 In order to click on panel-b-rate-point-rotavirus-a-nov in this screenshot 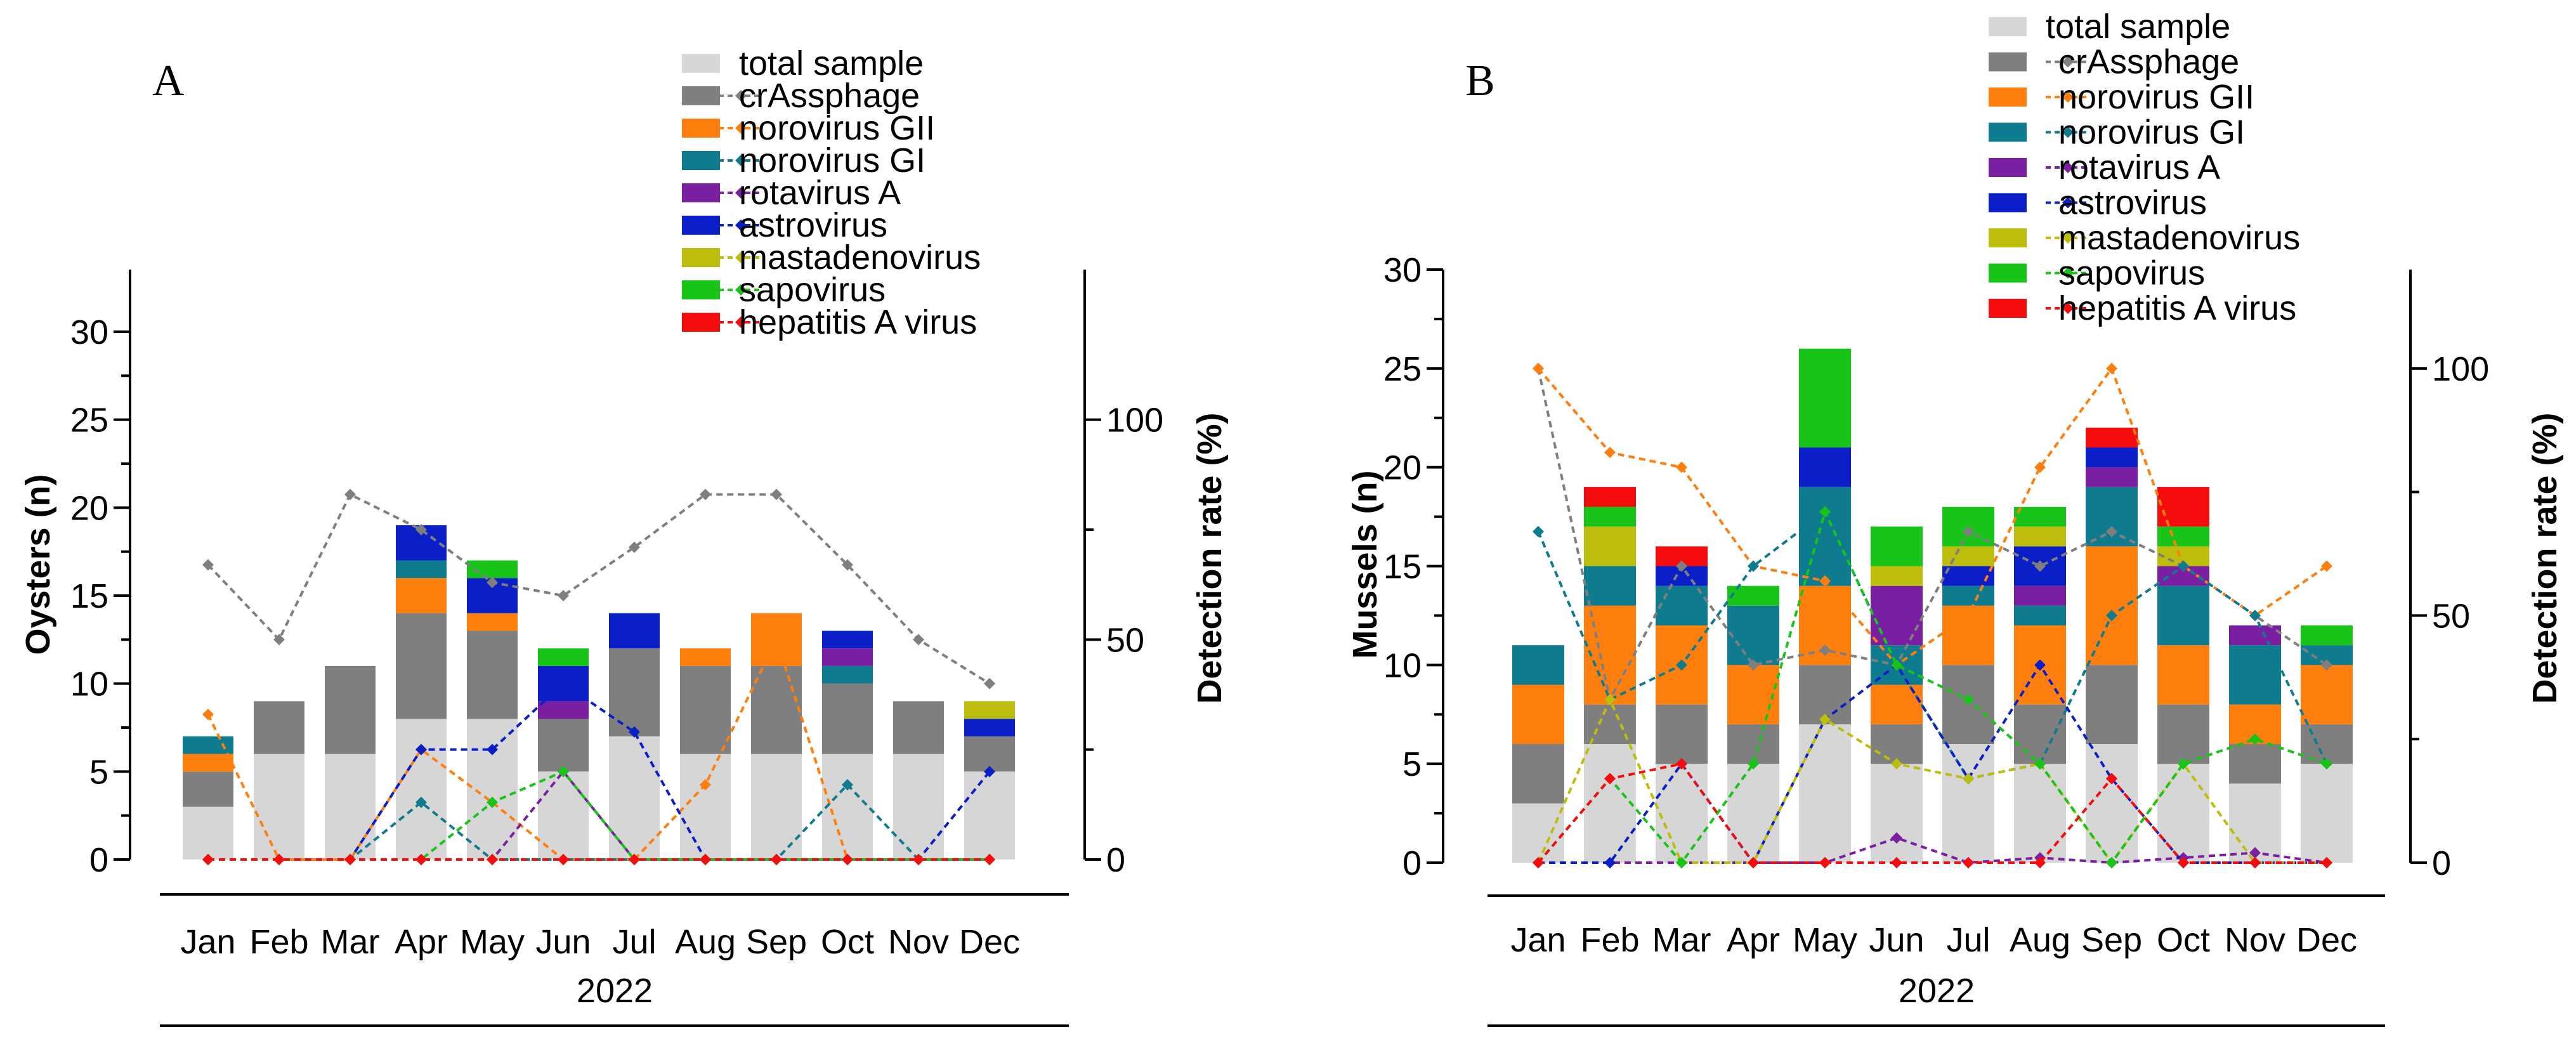, I will do `click(2255, 853)`.